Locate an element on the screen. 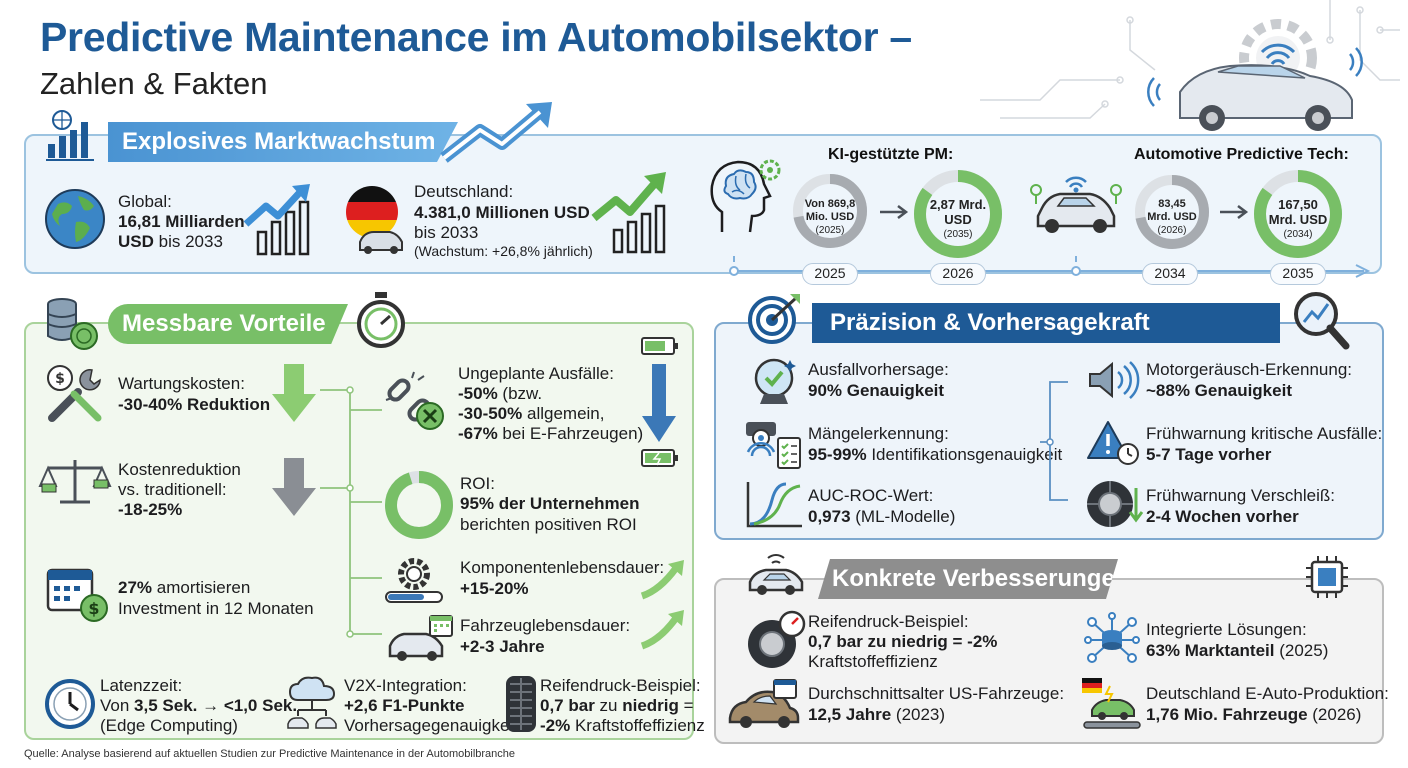 The height and width of the screenshot is (768, 1408). balance-scale-icon is located at coordinates (75, 482).